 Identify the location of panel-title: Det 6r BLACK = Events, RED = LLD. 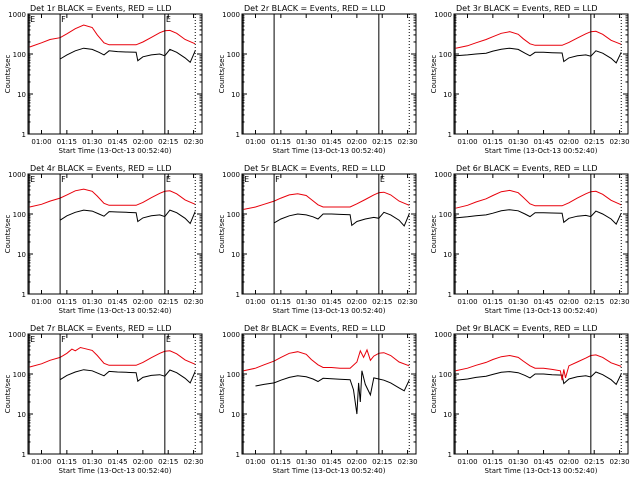
(527, 168).